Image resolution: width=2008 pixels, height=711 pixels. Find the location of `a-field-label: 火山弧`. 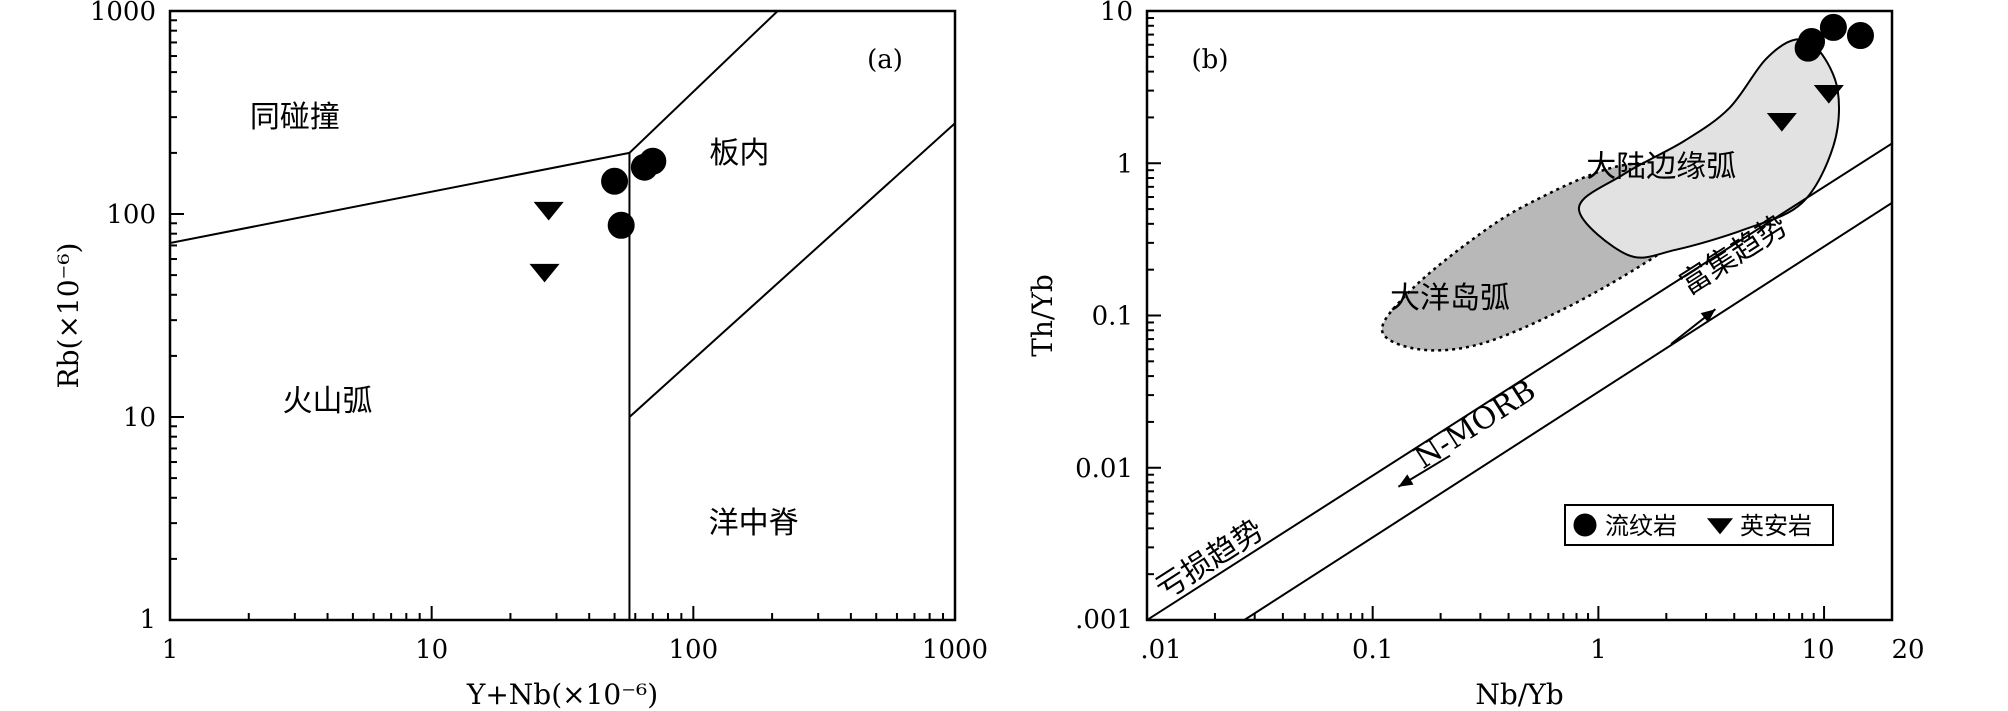

a-field-label: 火山弧 is located at coordinates (328, 401).